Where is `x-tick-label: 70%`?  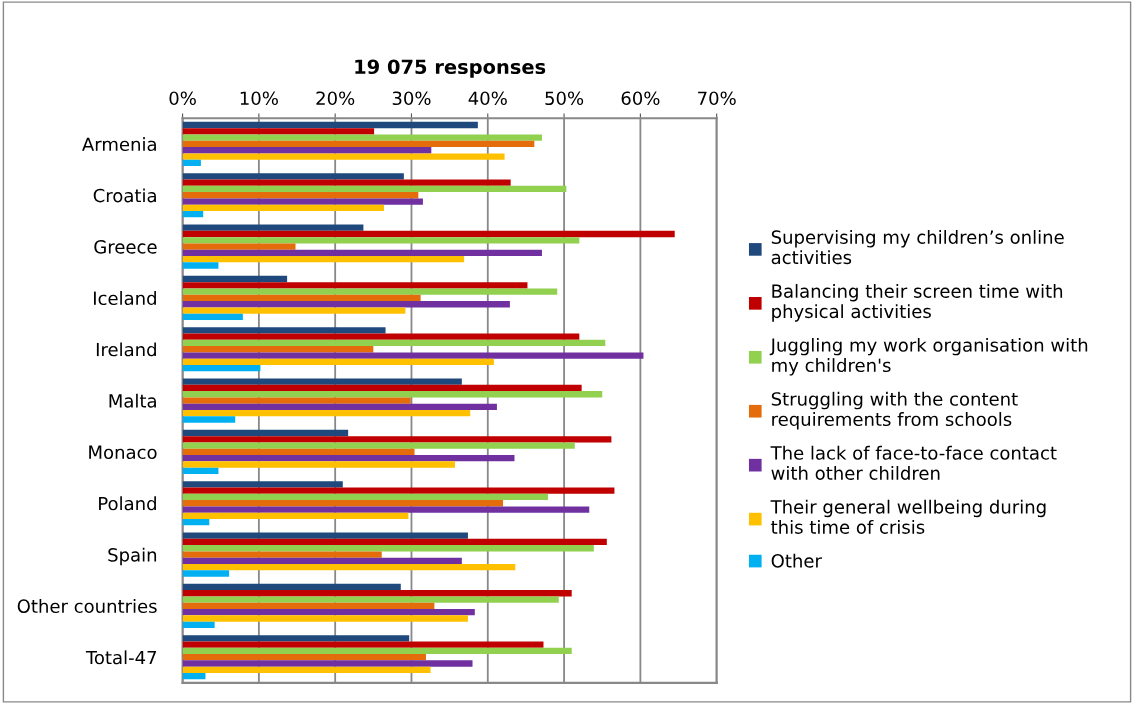 x-tick-label: 70% is located at coordinates (717, 98).